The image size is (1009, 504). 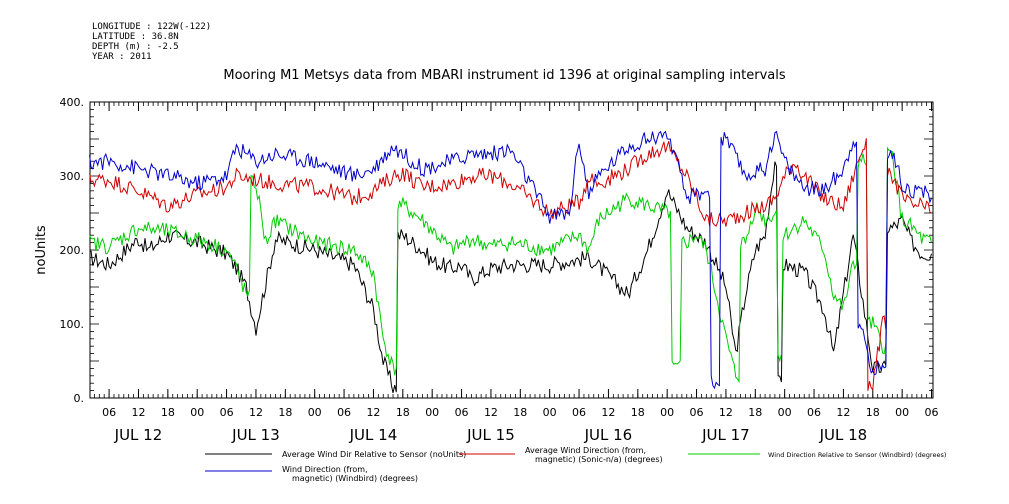 I want to click on legend-windbird-wind-dir-label: magnetic) (Windbird) (degrees), so click(x=355, y=478).